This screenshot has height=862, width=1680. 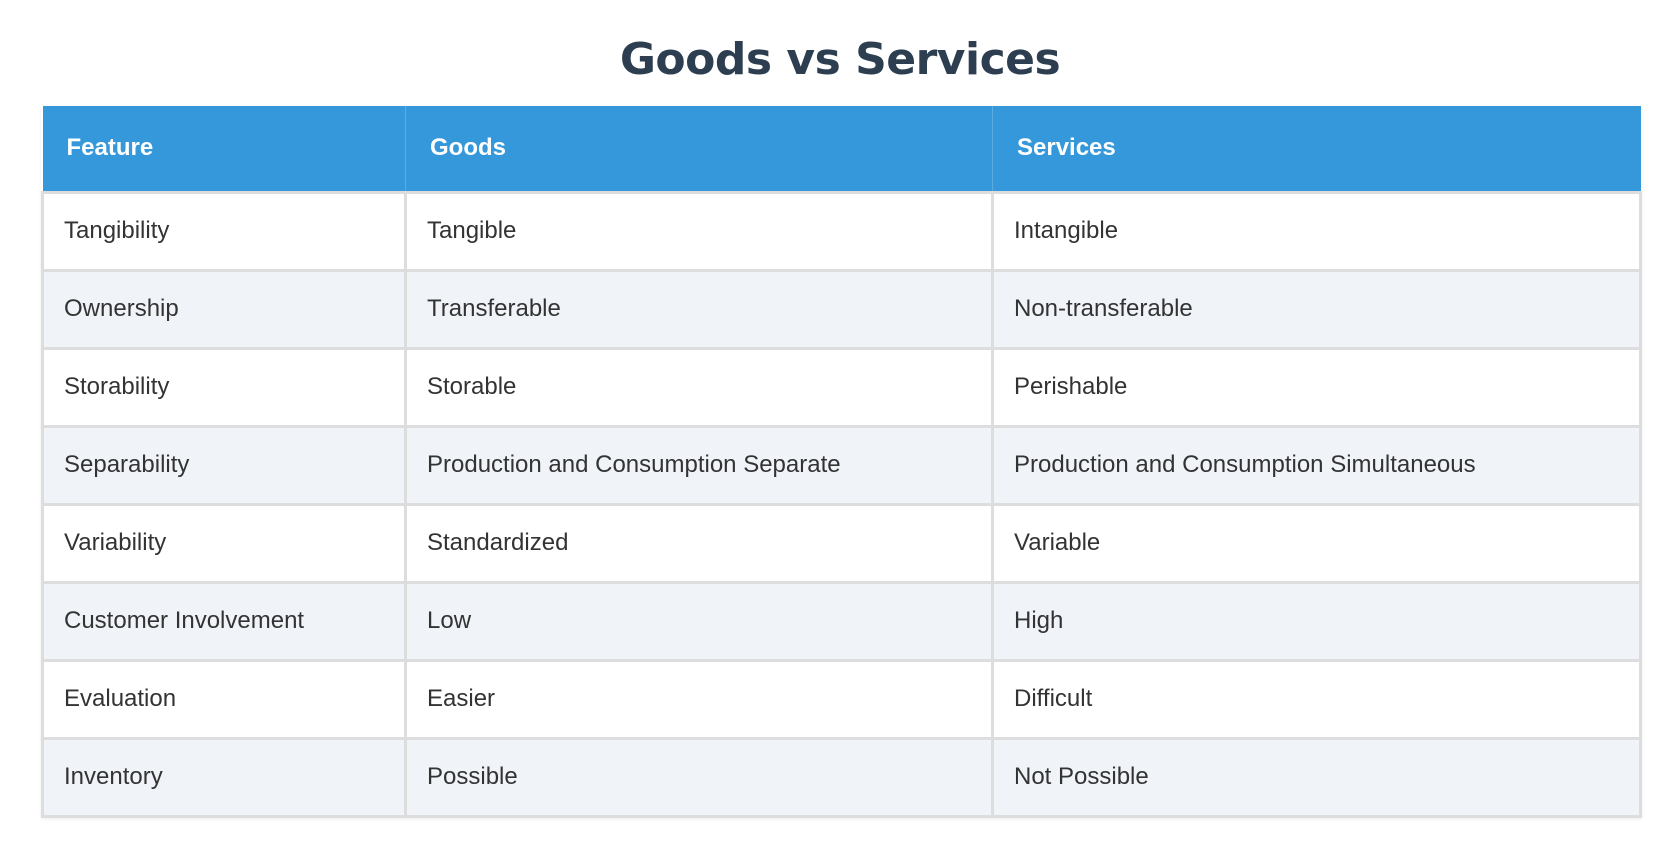 I want to click on cell-goods: Standardized, so click(x=699, y=543).